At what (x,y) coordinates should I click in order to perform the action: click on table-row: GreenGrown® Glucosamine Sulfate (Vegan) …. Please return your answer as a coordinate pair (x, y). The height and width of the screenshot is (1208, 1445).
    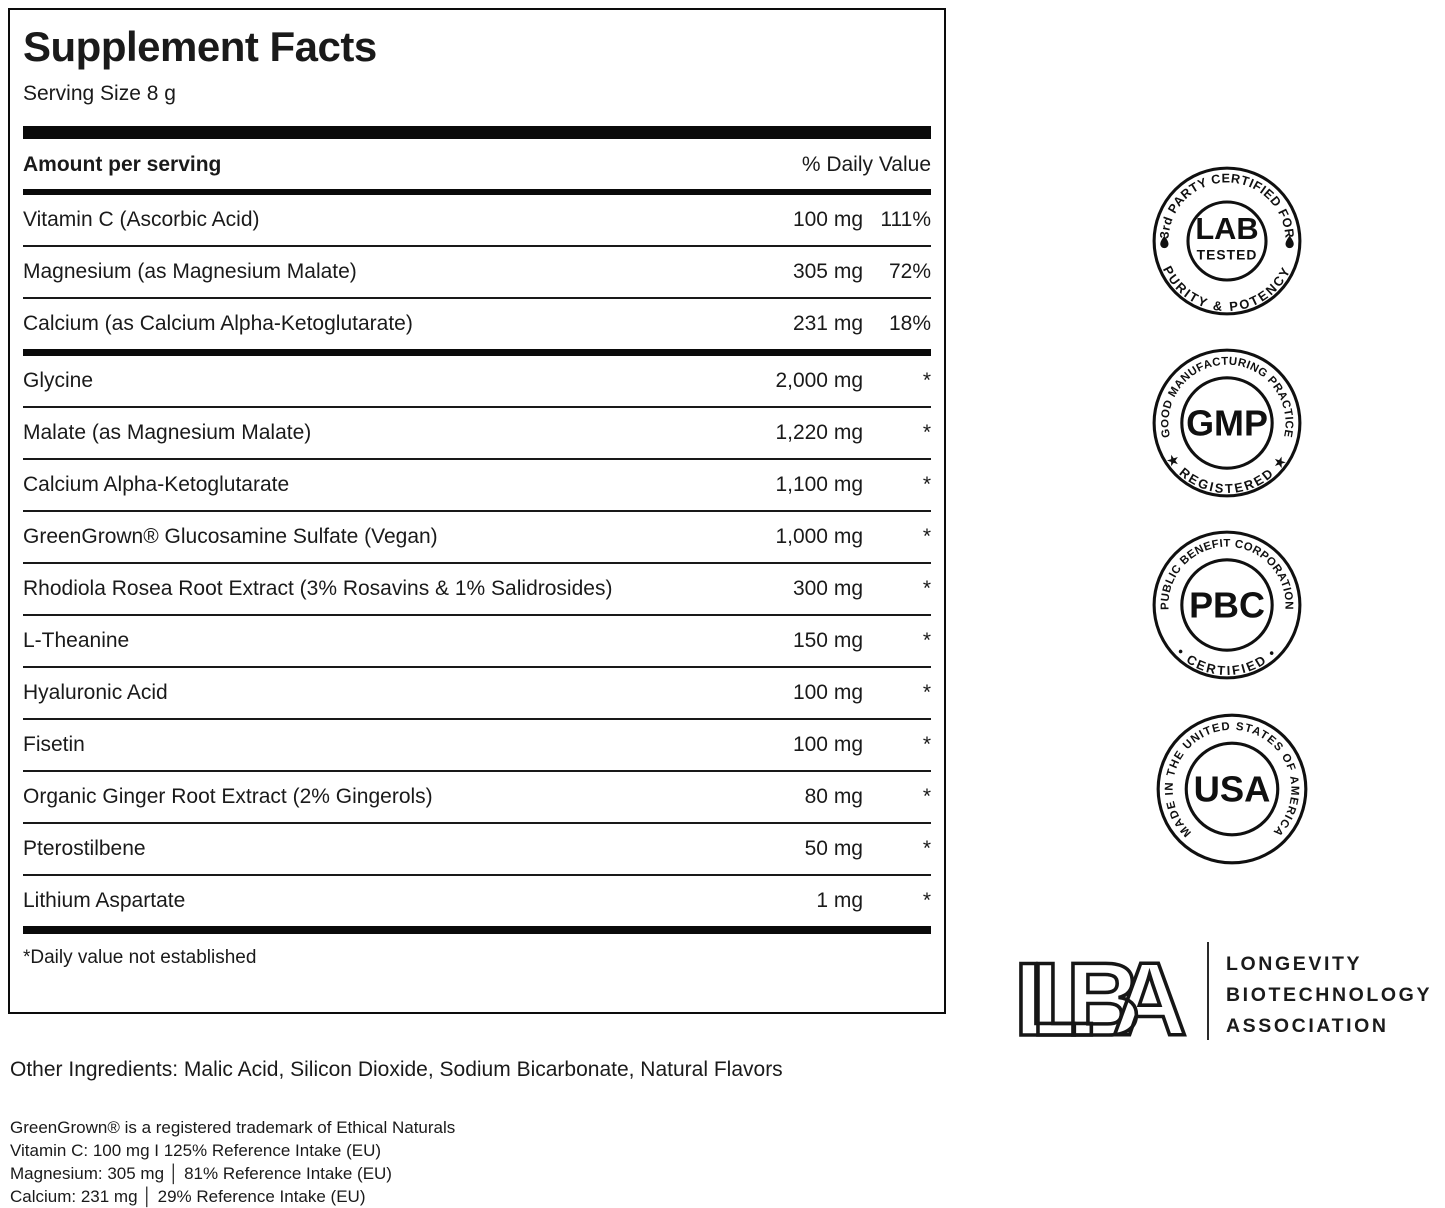
    Looking at the image, I should click on (477, 538).